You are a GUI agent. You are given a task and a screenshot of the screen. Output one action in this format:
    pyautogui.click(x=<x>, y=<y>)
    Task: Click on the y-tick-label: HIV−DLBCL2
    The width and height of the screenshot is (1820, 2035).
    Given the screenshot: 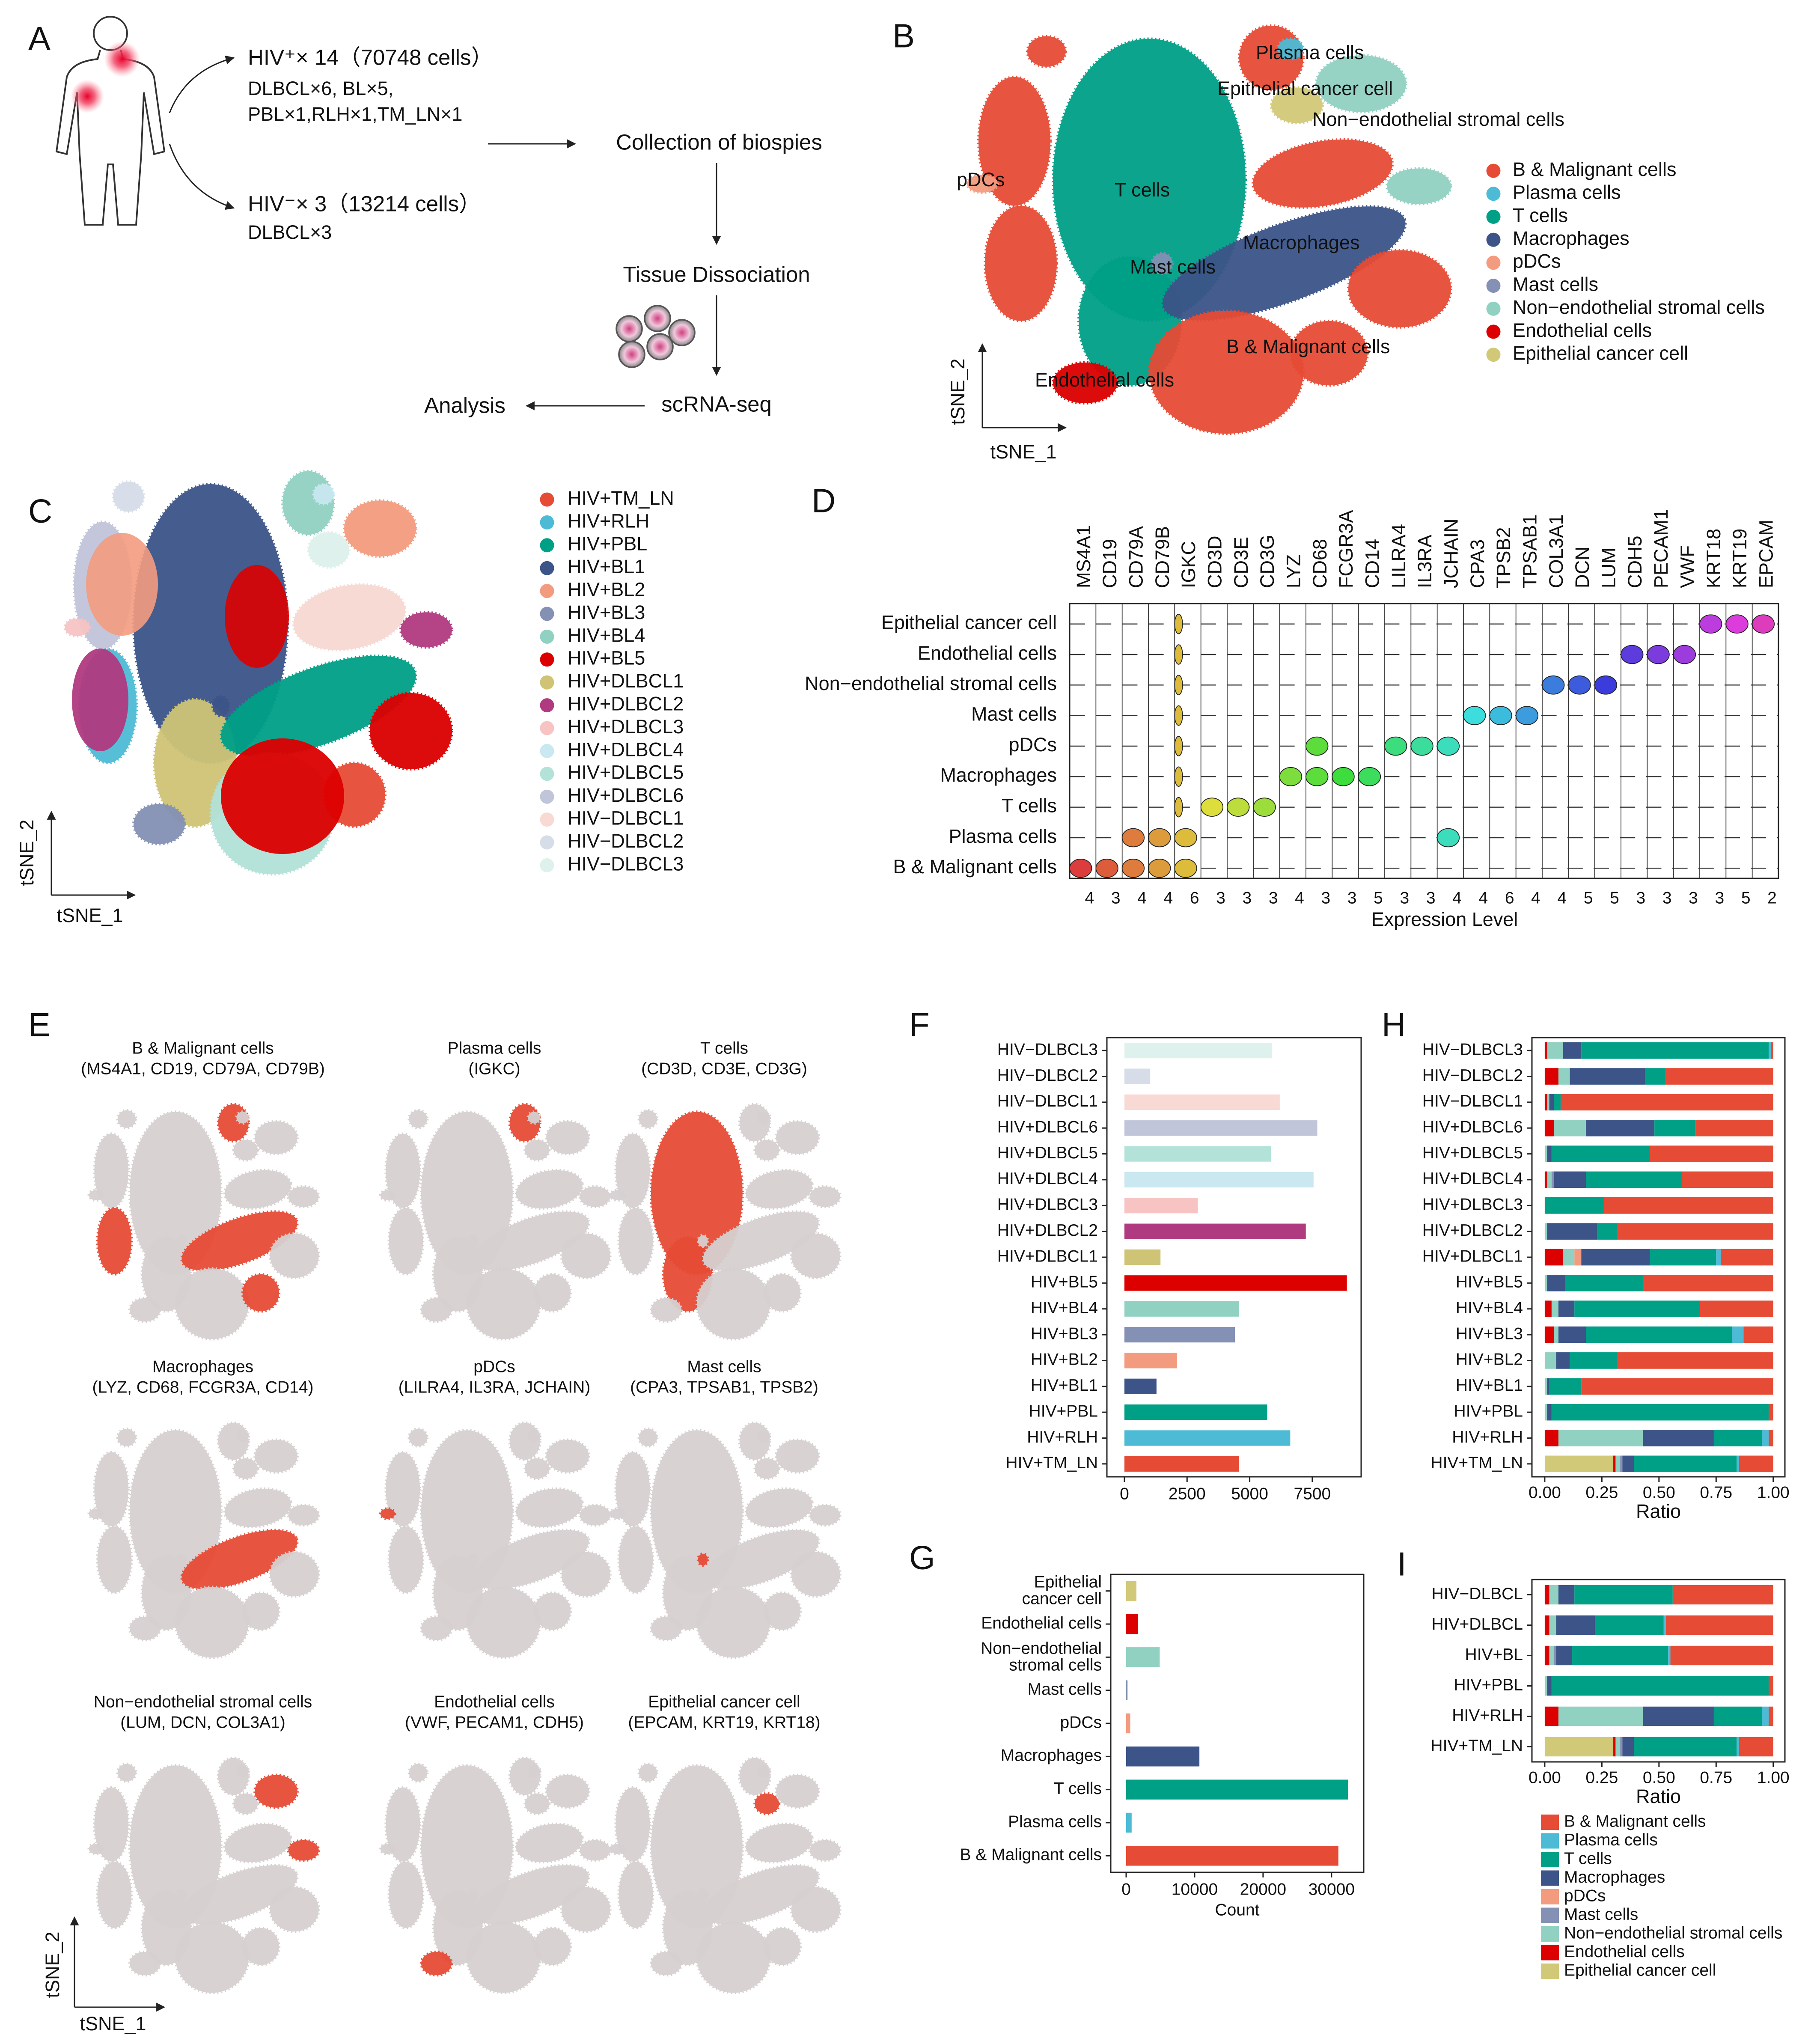 What is the action you would take?
    pyautogui.click(x=1472, y=1075)
    